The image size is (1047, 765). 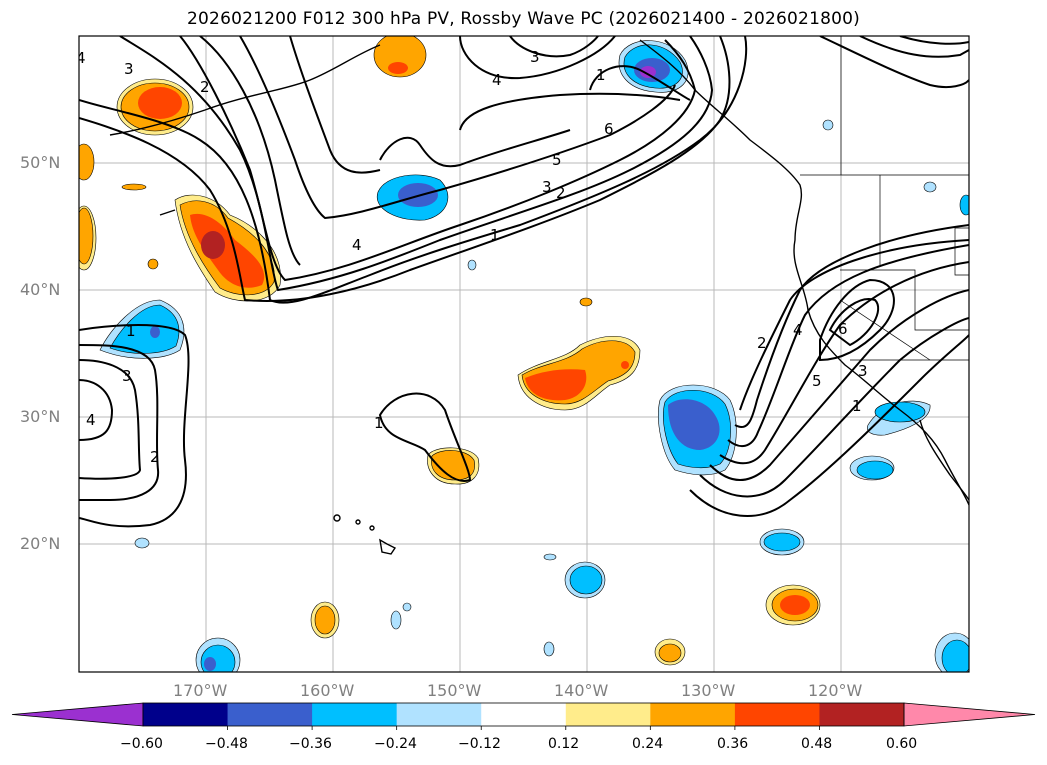 I want to click on colorbar-tick-label: −0.60, so click(x=141, y=744).